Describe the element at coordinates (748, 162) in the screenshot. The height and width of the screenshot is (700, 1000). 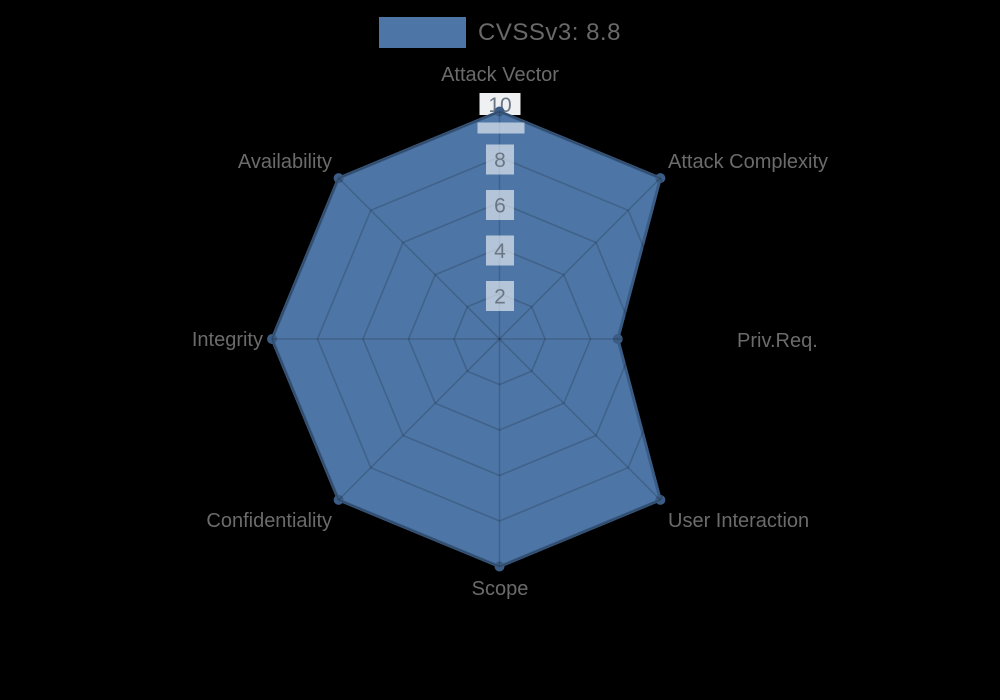
I see `axis-label-attack-complexity: Attack Complexity` at that location.